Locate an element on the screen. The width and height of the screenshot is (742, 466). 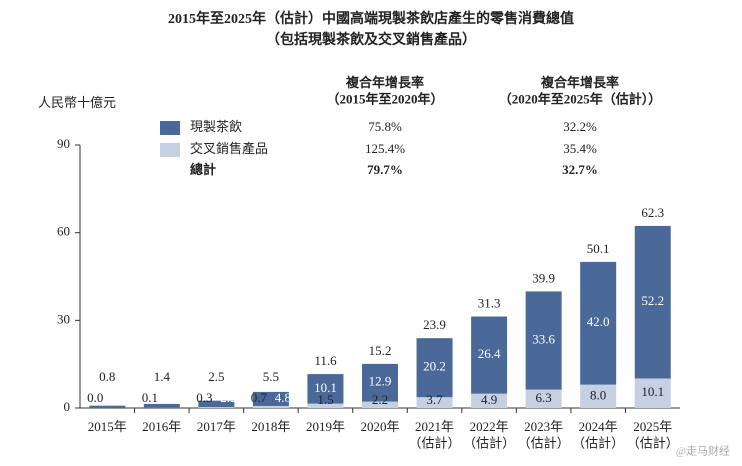
x-tick-label: 2015年 is located at coordinates (107, 426).